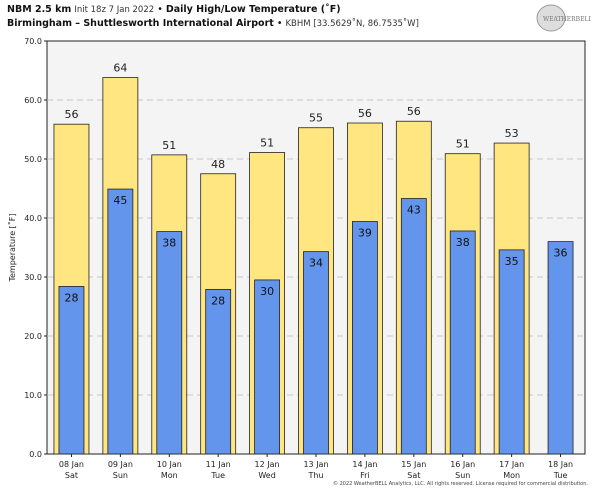 The width and height of the screenshot is (600, 493). What do you see at coordinates (35, 454) in the screenshot?
I see `y-tick-label: 0.0` at bounding box center [35, 454].